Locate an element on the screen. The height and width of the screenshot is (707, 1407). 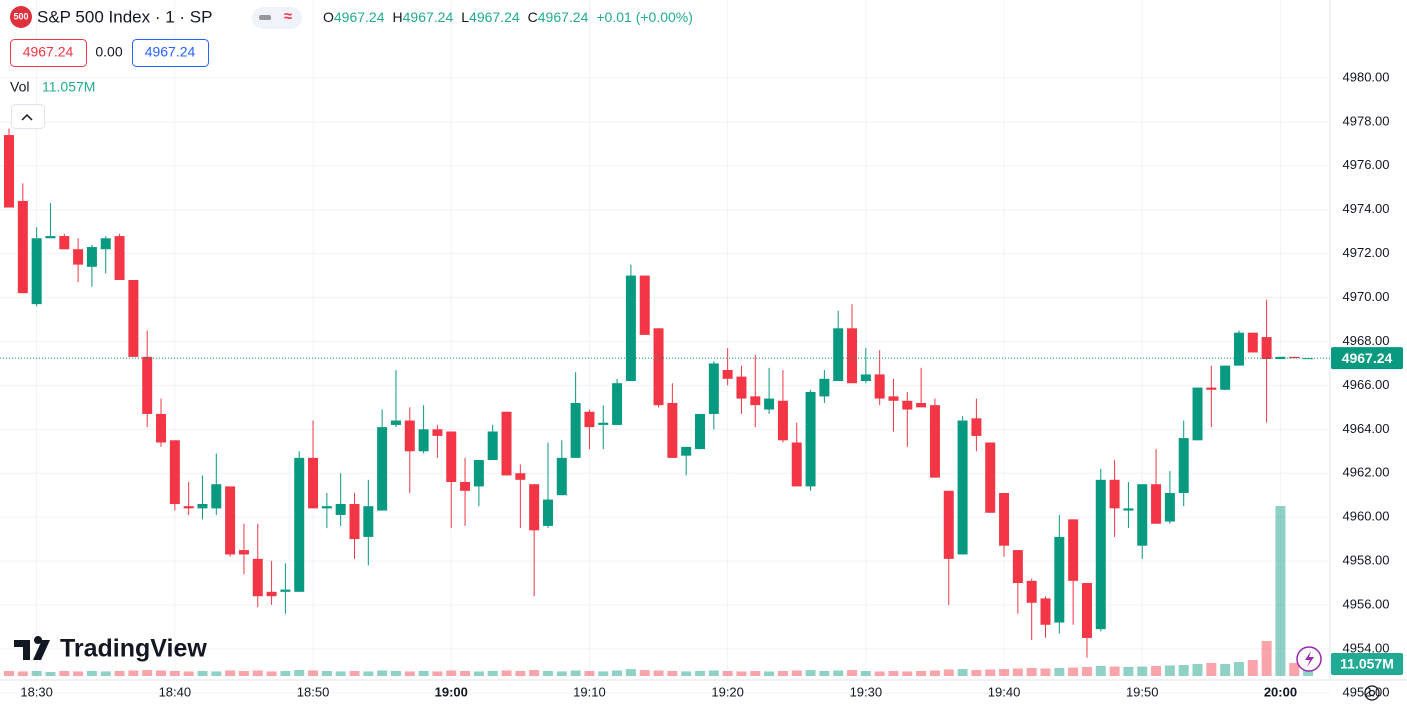
x-tick-label: 19:00 is located at coordinates (451, 691).